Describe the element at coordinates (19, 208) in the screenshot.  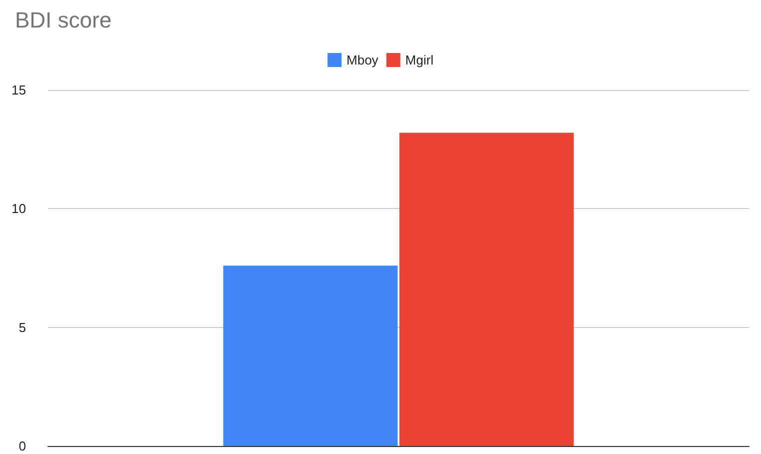
I see `y-tick-label: 10` at that location.